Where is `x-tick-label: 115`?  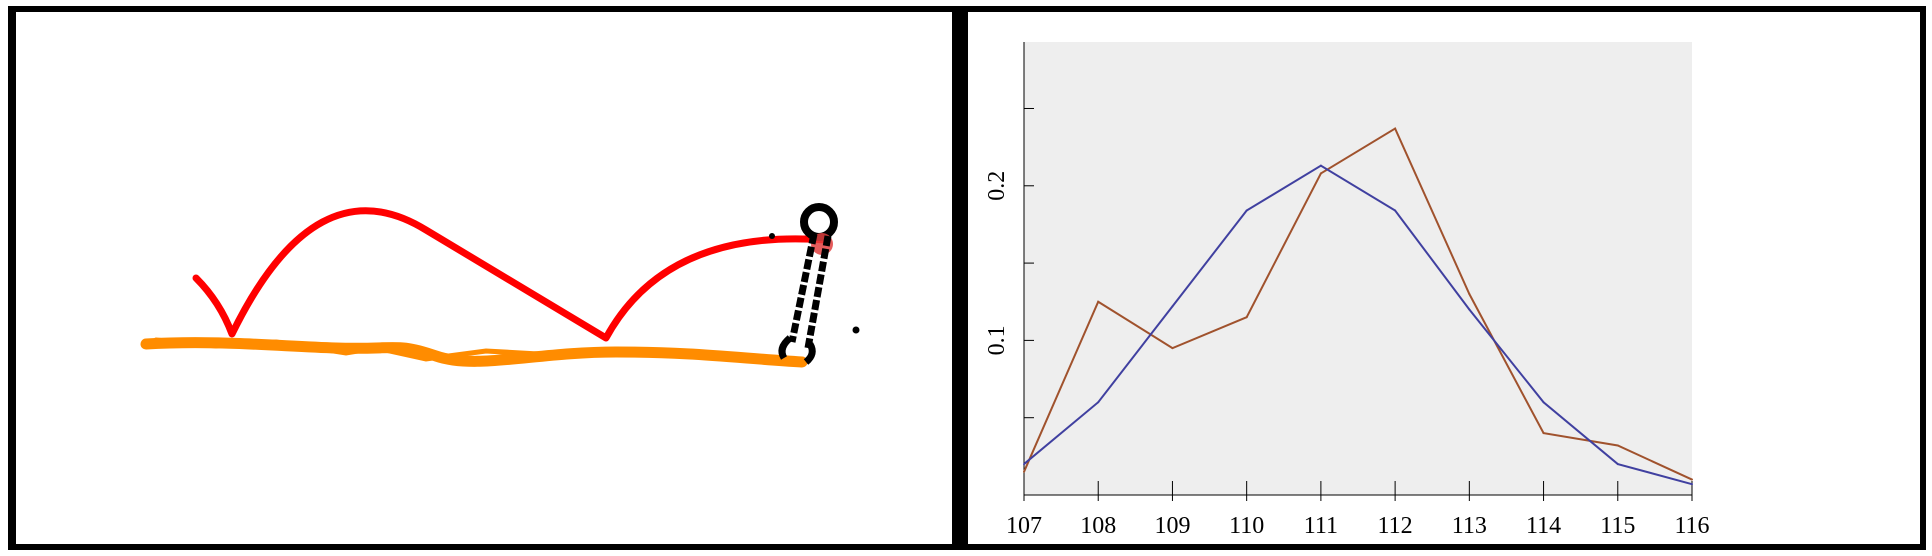
x-tick-label: 115 is located at coordinates (1617, 526).